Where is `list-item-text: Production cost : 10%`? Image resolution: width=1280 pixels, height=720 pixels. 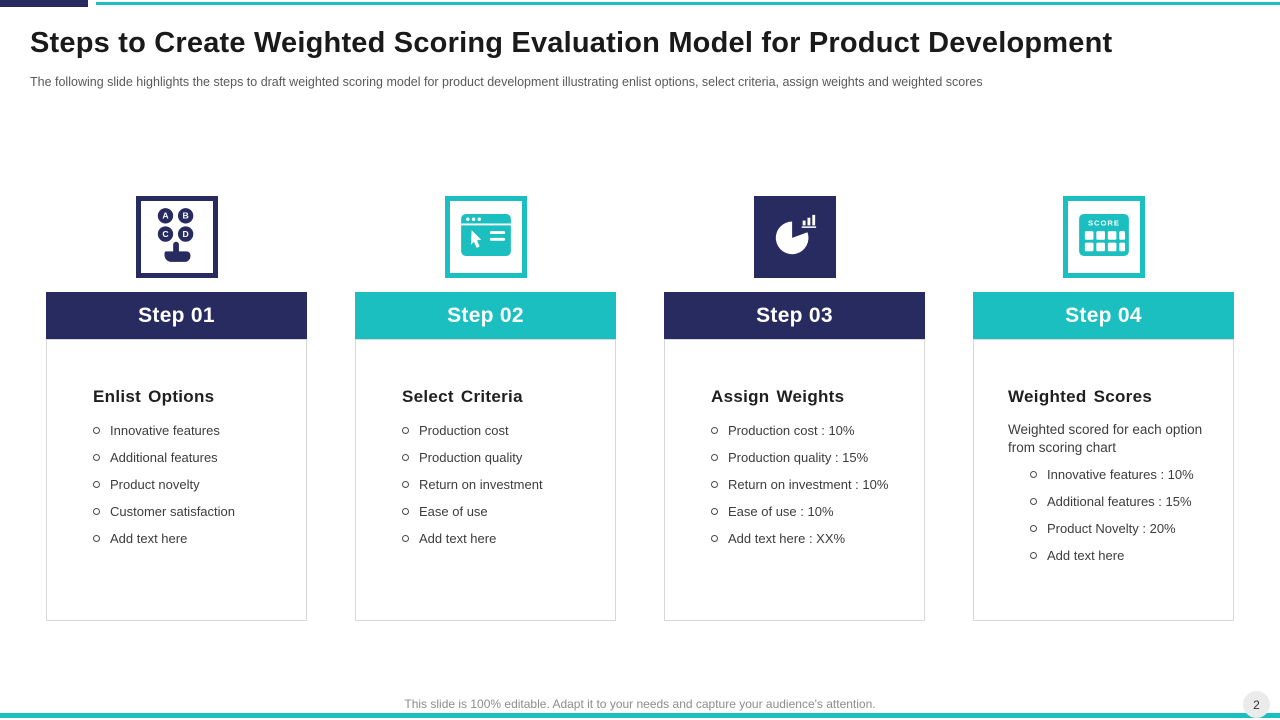
list-item-text: Production cost : 10% is located at coordinates (791, 430).